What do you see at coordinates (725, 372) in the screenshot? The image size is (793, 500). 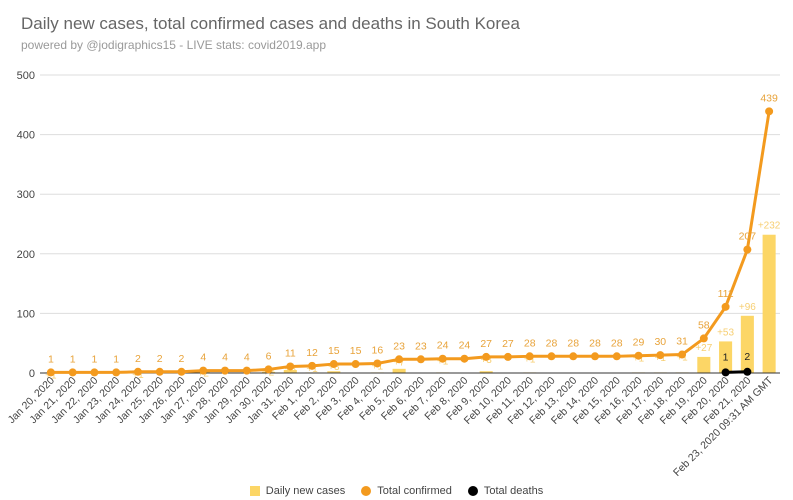 I see `total-deaths-point` at bounding box center [725, 372].